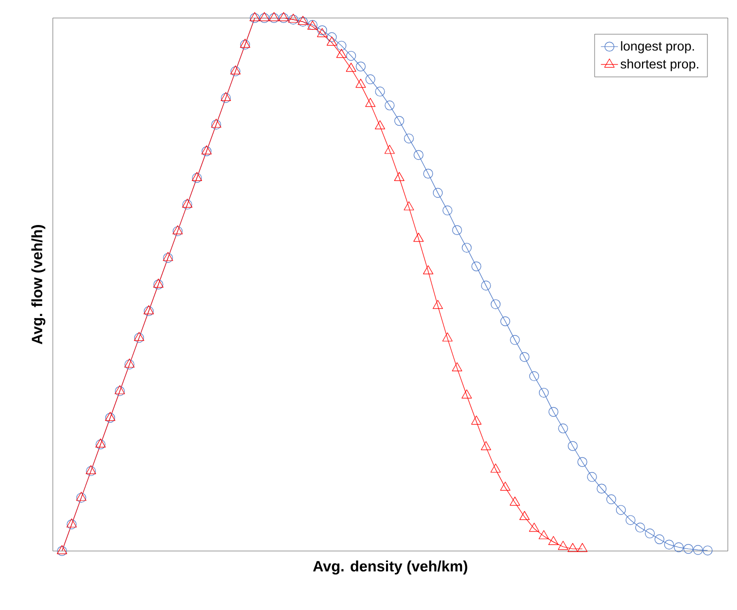 This screenshot has width=737, height=610. I want to click on x-axis-title: Avg. density (veh/km), so click(390, 567).